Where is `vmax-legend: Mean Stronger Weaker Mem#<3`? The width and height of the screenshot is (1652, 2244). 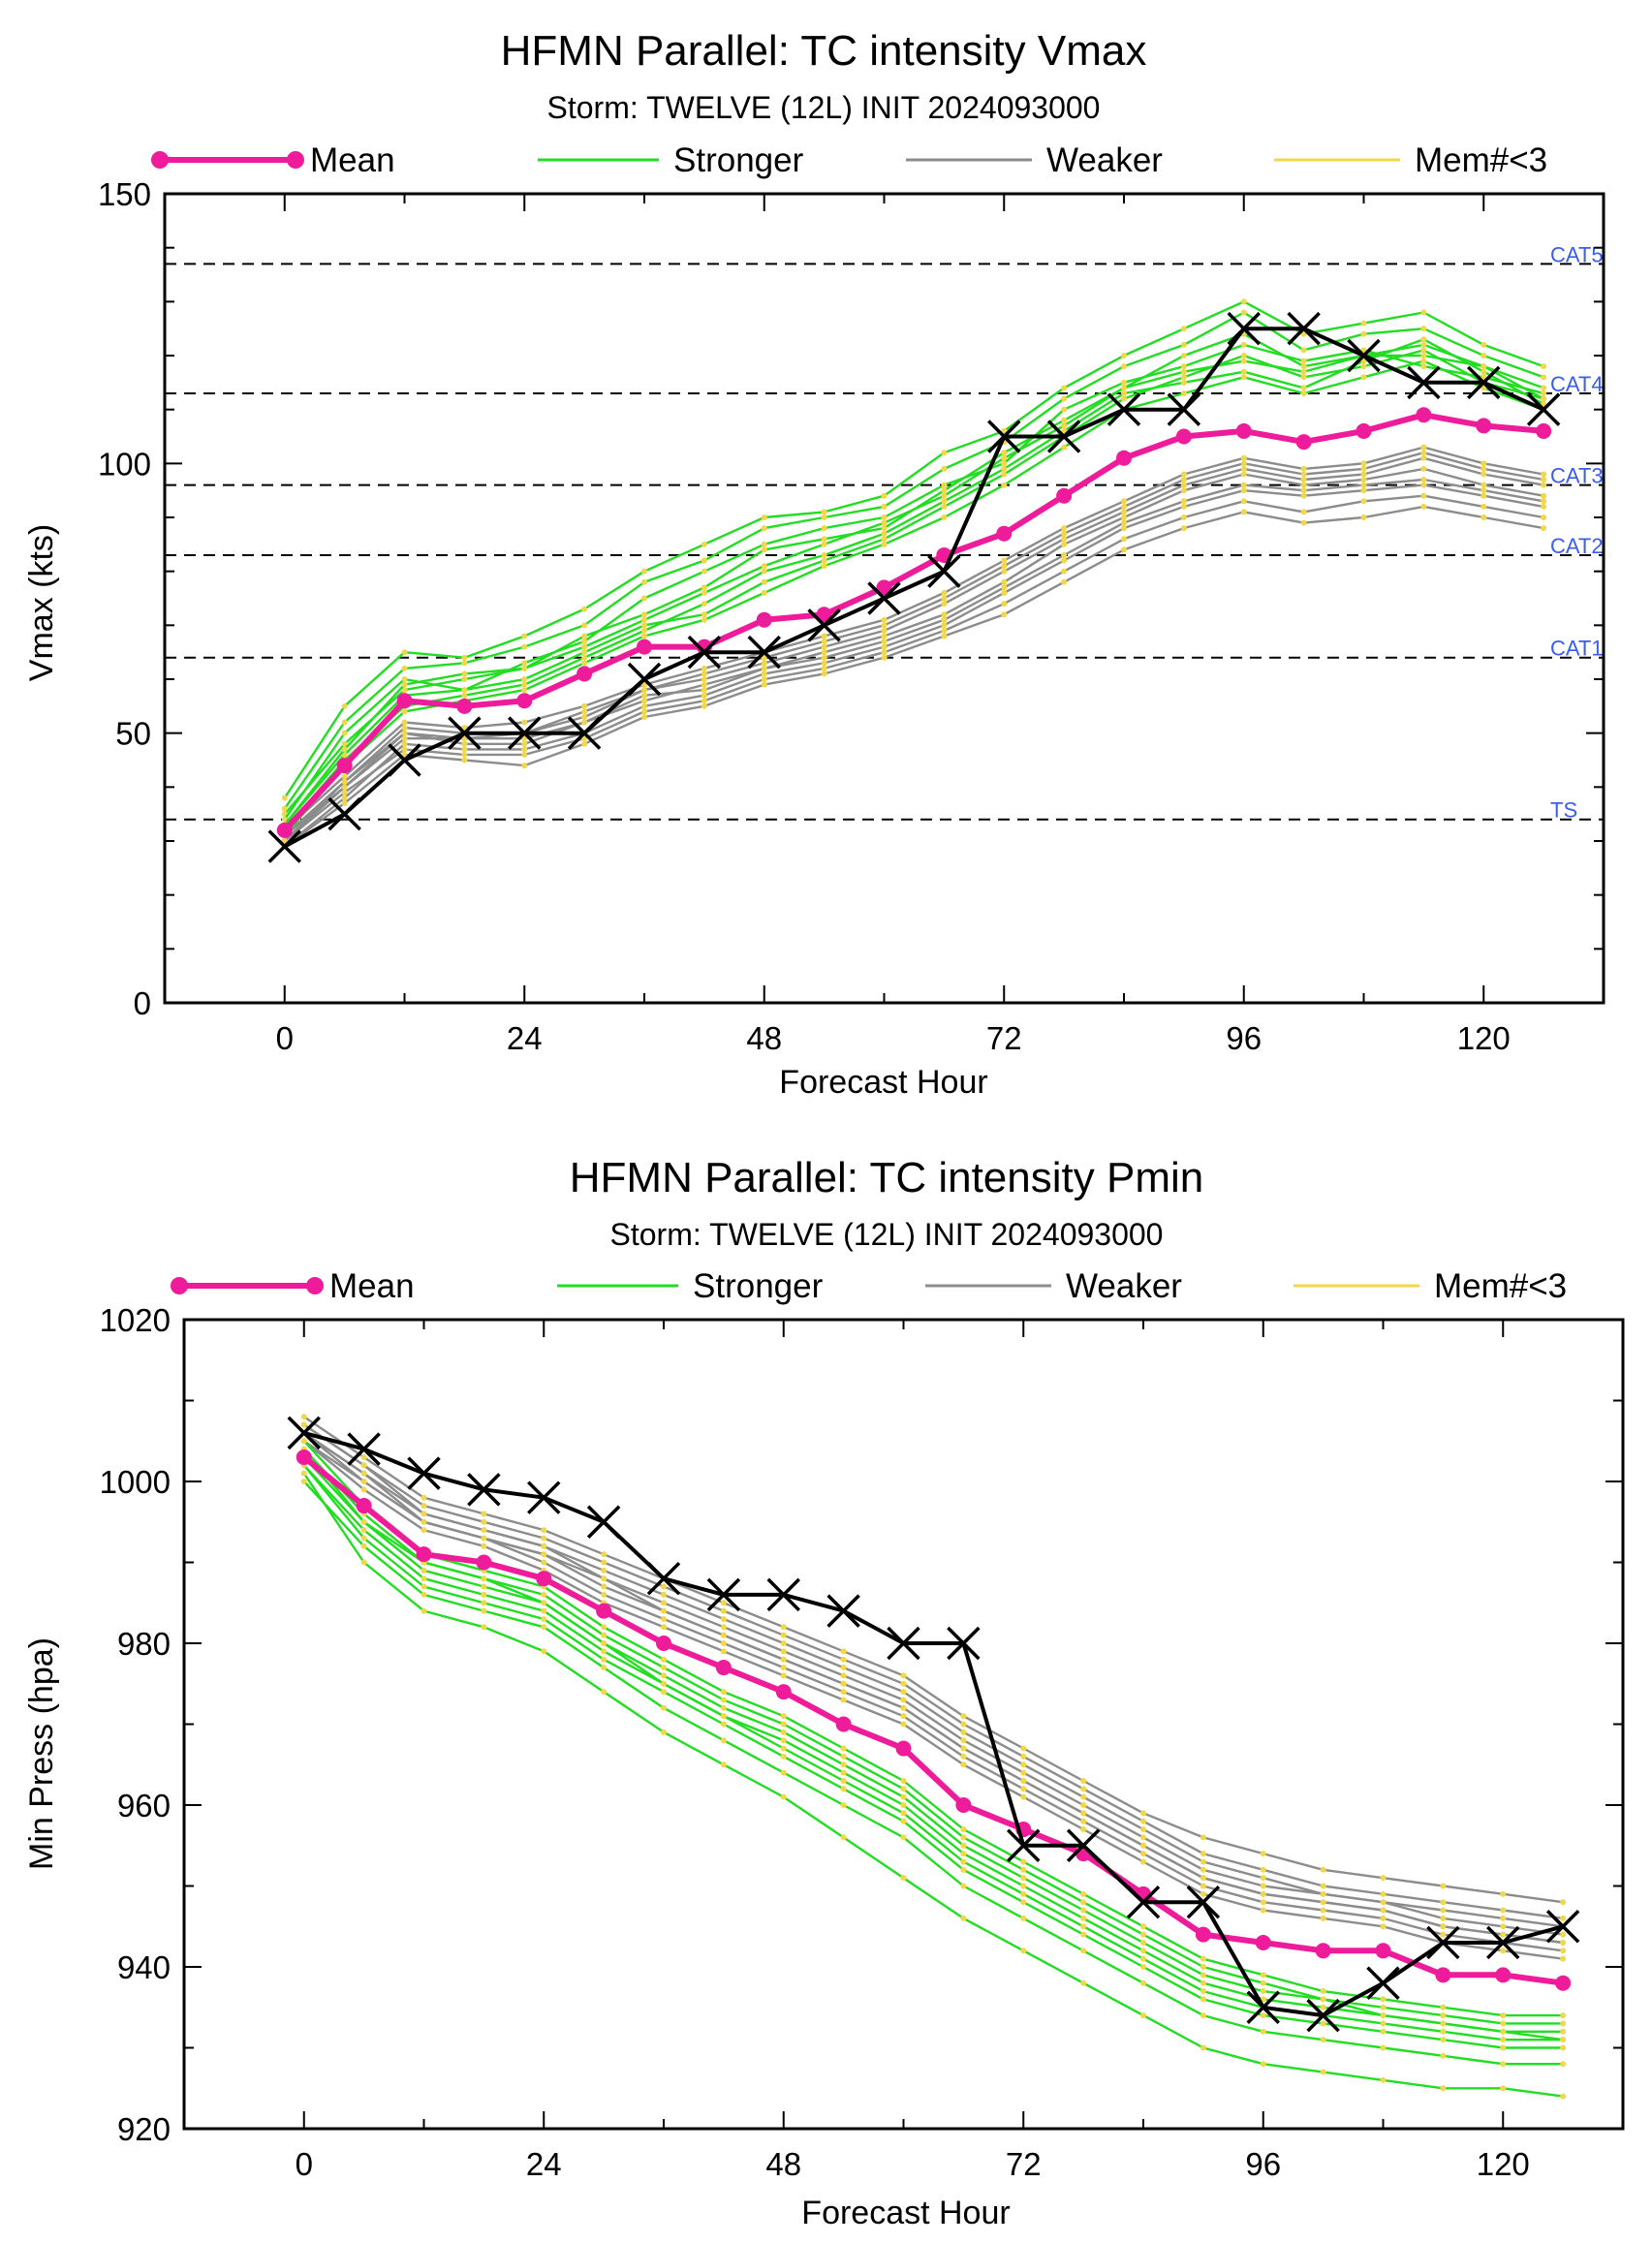
vmax-legend: Mean Stronger Weaker Mem#<3 is located at coordinates (849, 160).